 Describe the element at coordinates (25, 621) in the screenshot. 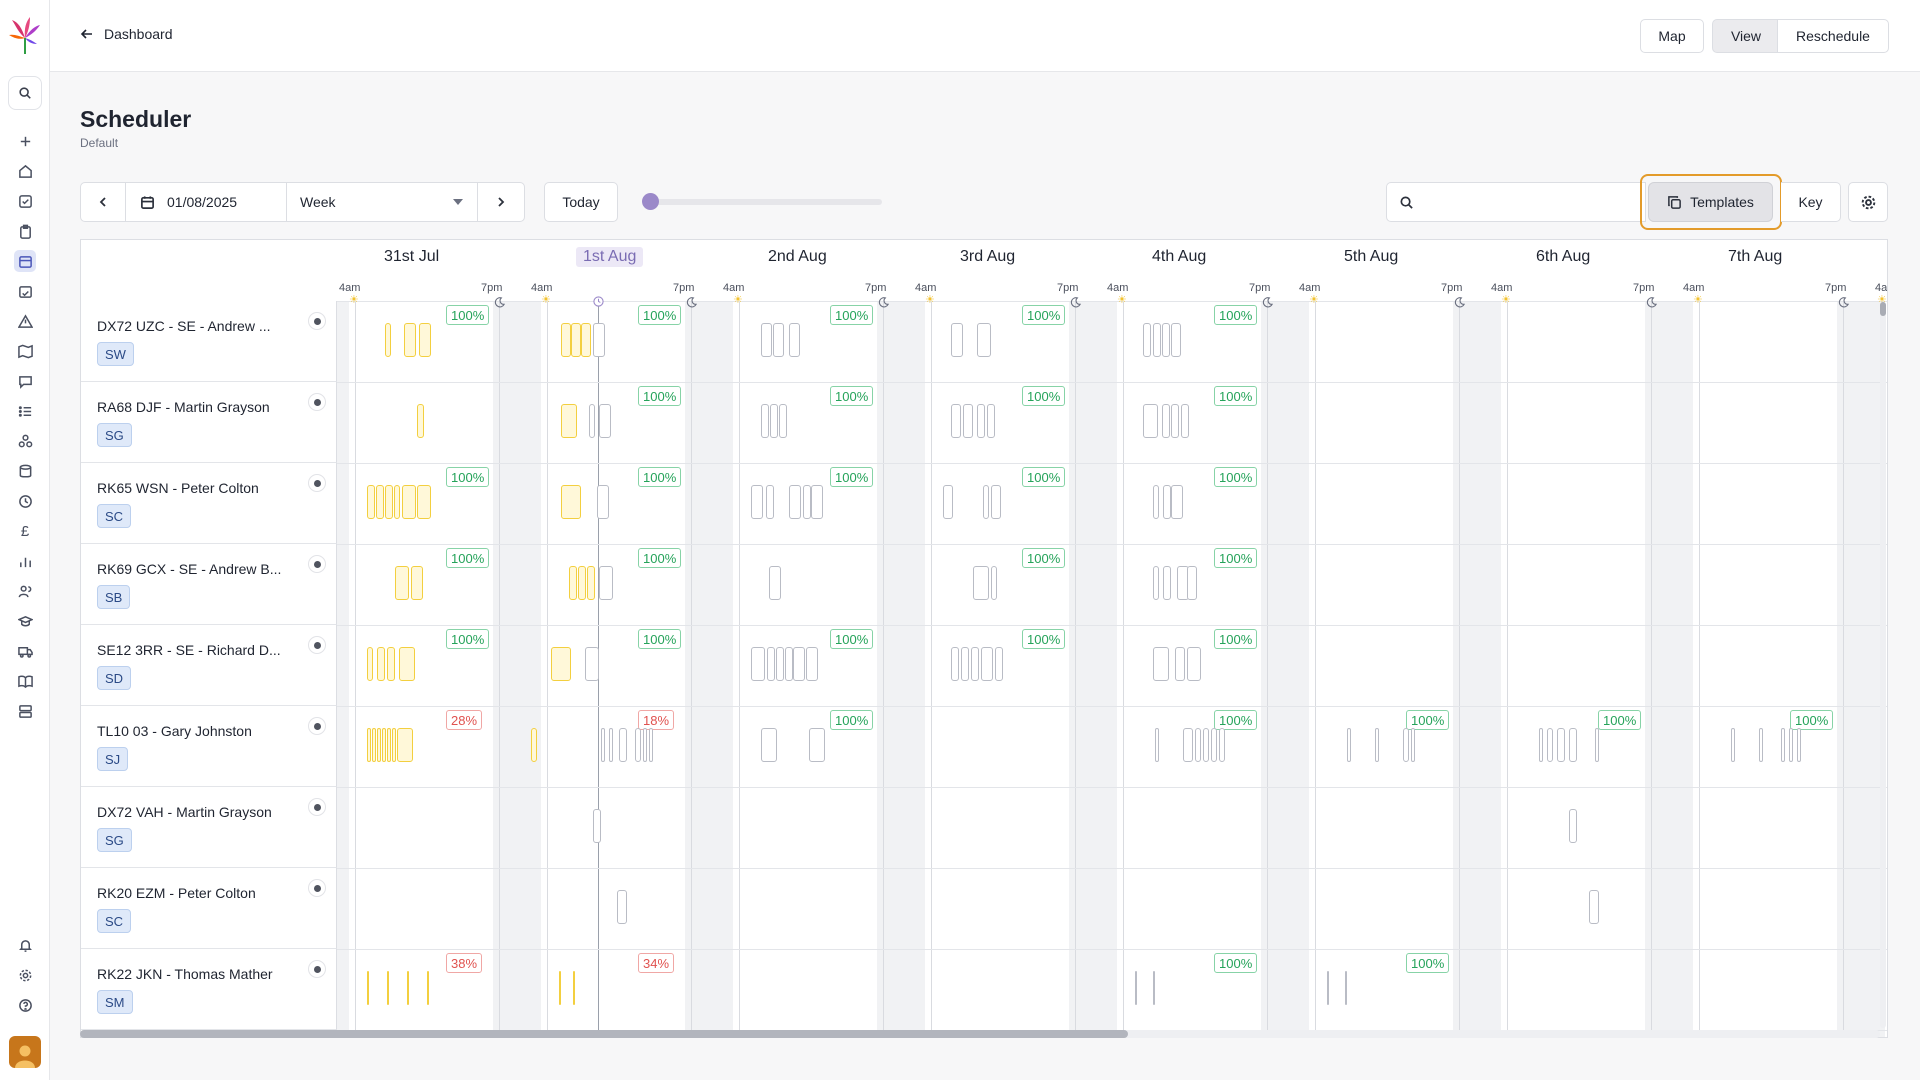

I see `graduation-icon` at that location.